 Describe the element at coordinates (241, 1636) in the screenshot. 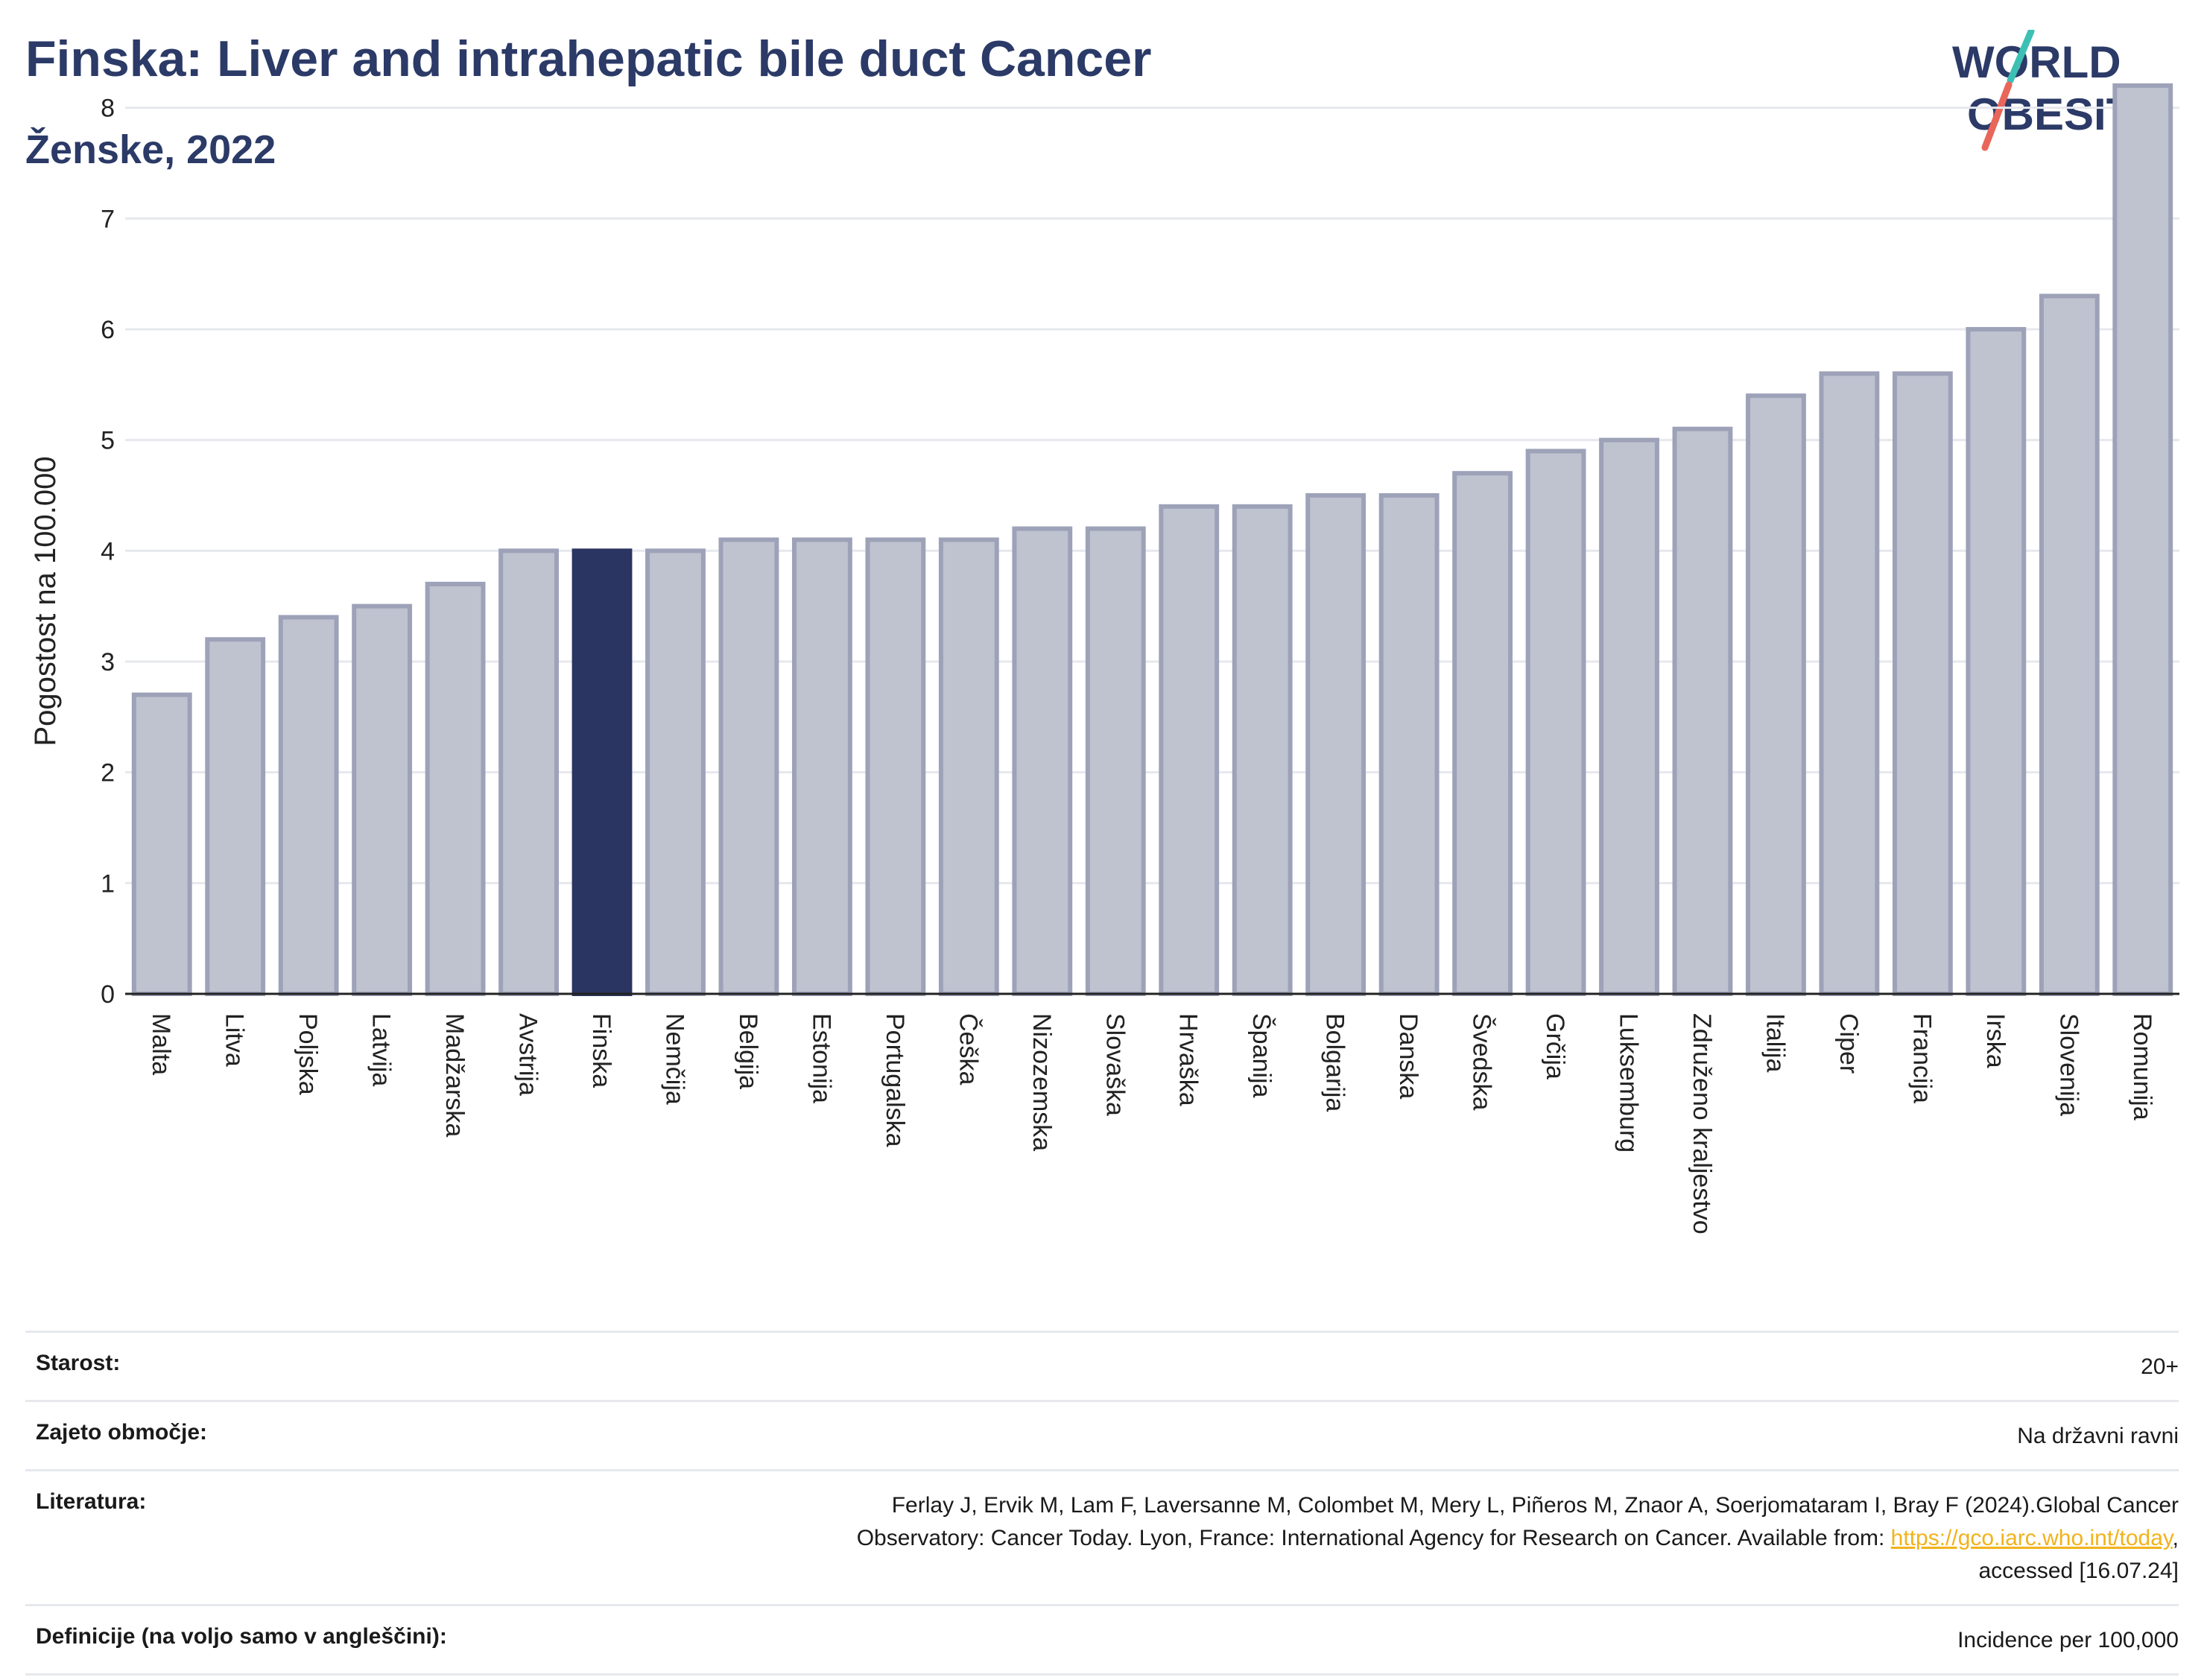

I see `definitions-label: Definicije (na voljo samo v angleščini):` at that location.